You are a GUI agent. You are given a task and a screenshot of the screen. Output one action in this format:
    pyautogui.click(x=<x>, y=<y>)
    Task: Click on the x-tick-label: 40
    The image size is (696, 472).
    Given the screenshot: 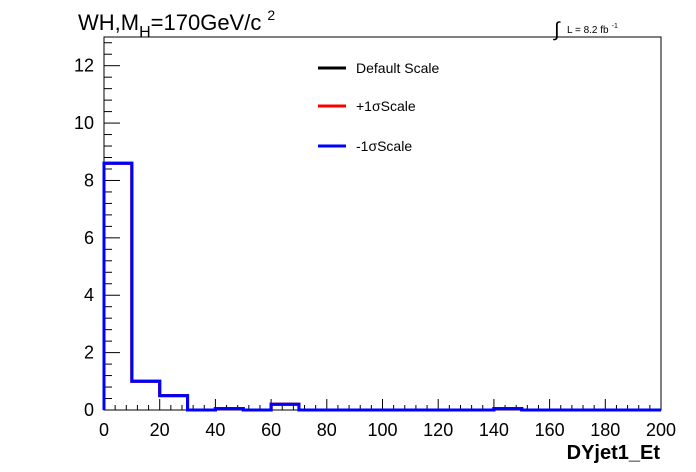 What is the action you would take?
    pyautogui.click(x=215, y=430)
    